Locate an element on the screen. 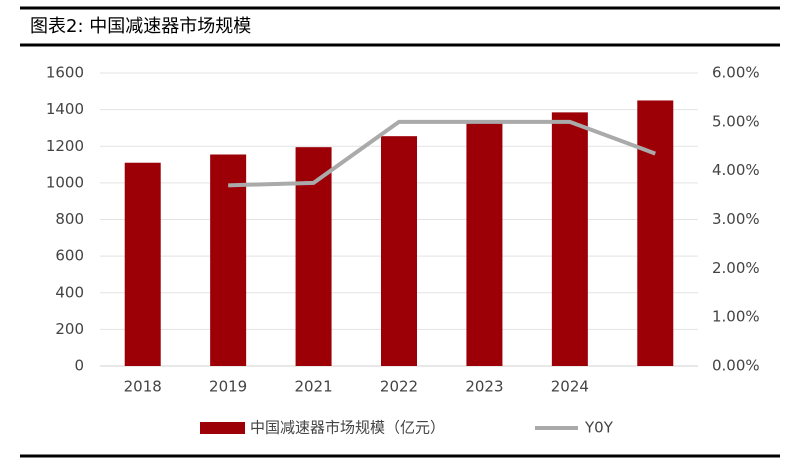  y2-tick-label: 4.00% is located at coordinates (736, 170).